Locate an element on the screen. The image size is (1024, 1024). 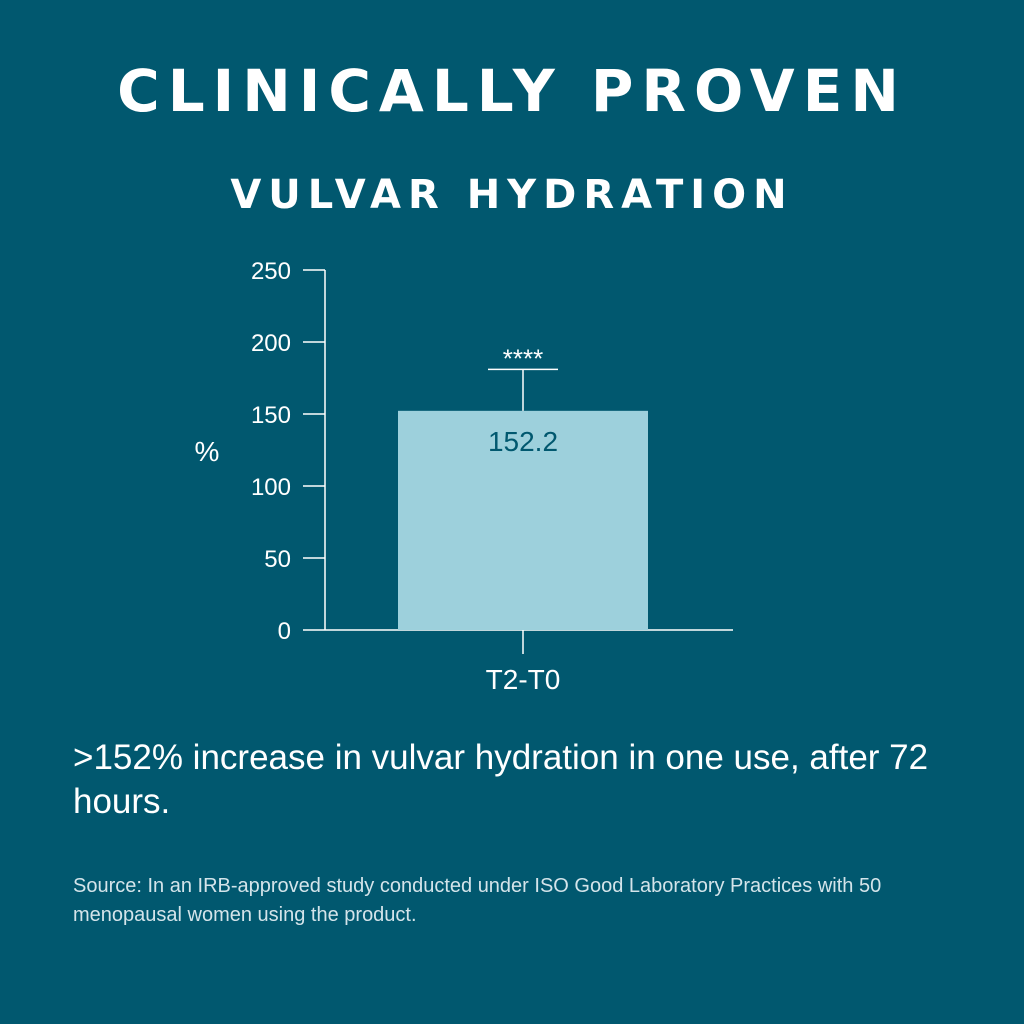
bar-value-label: 152.2 is located at coordinates (523, 441).